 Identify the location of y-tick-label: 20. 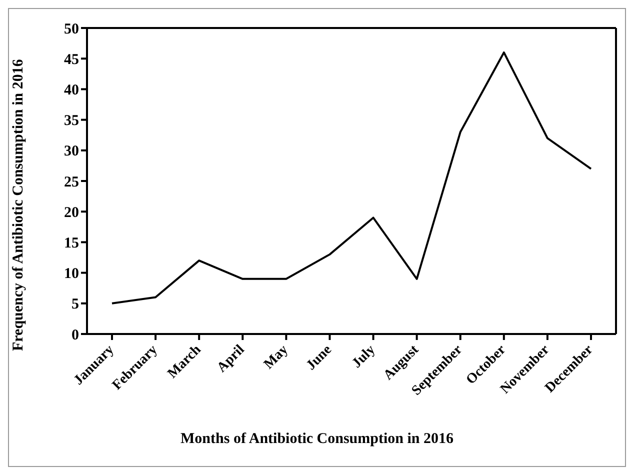
(71, 212).